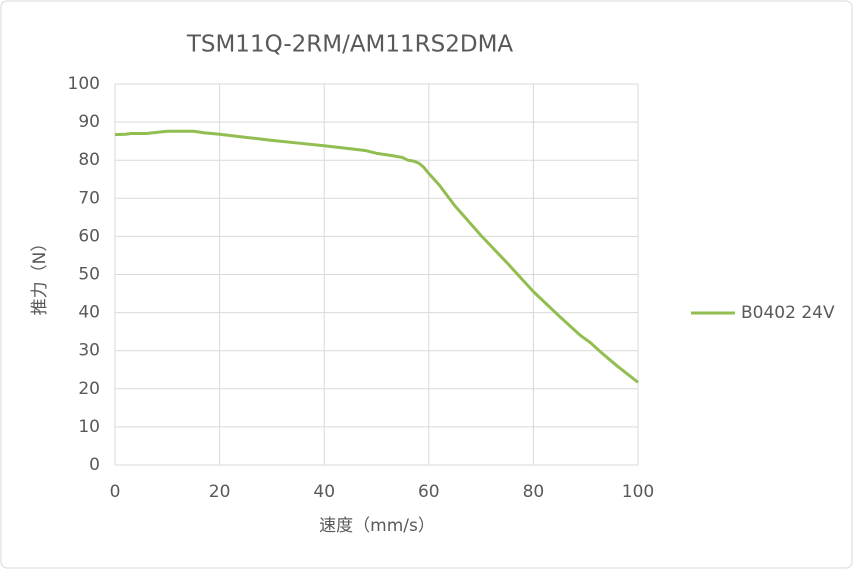  I want to click on legend-label: B0402 24V, so click(788, 313).